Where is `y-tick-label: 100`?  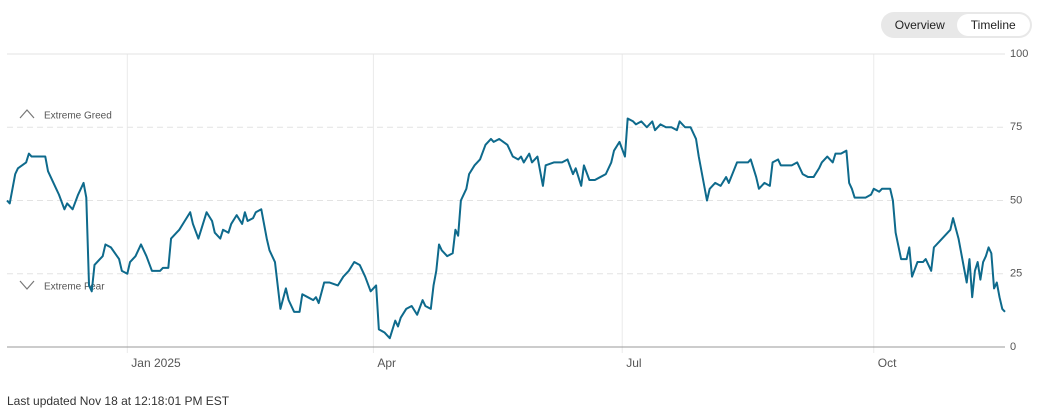
y-tick-label: 100 is located at coordinates (1019, 54).